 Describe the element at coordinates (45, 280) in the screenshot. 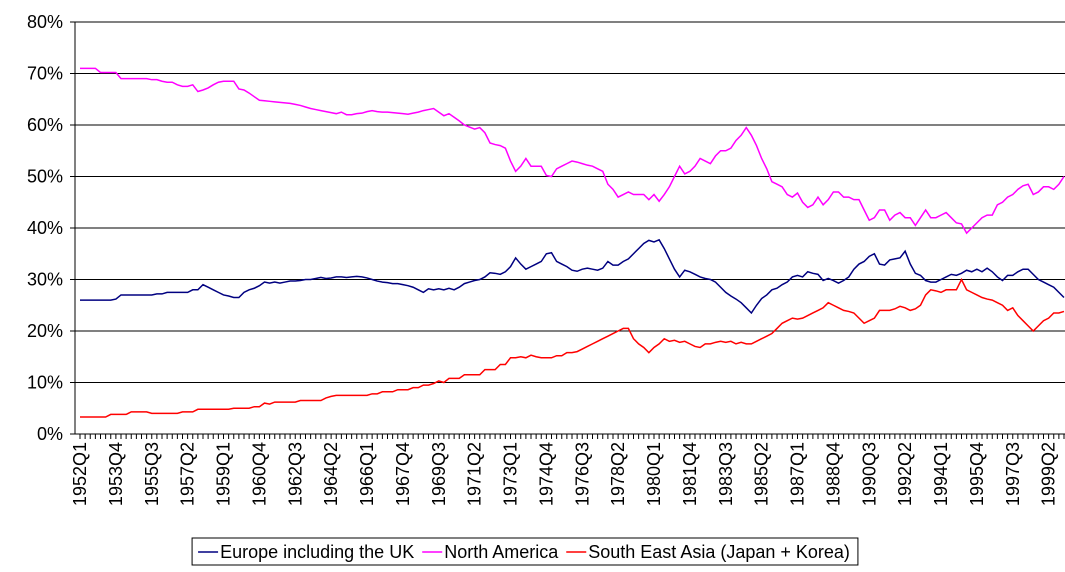

I see `y-tick-label: 30%` at that location.